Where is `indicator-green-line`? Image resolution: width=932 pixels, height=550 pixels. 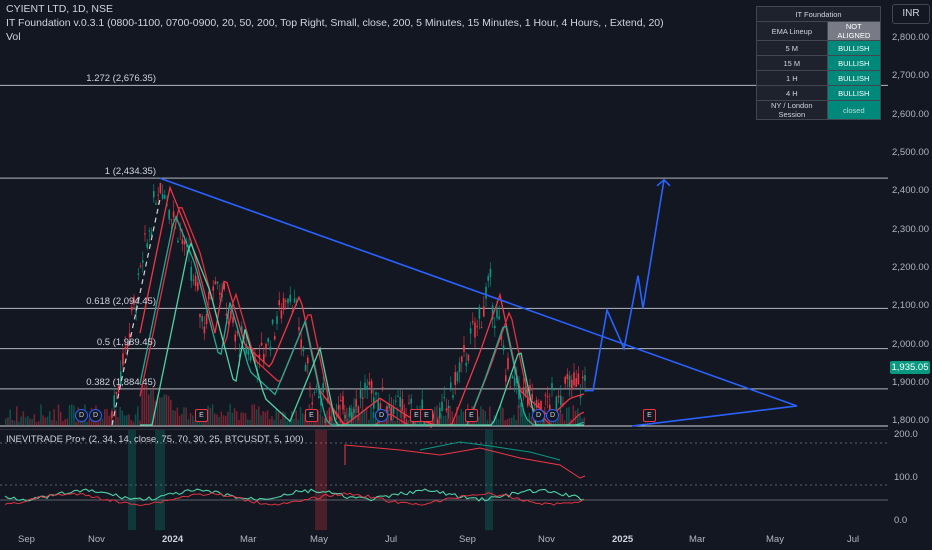 indicator-green-line is located at coordinates (490, 451).